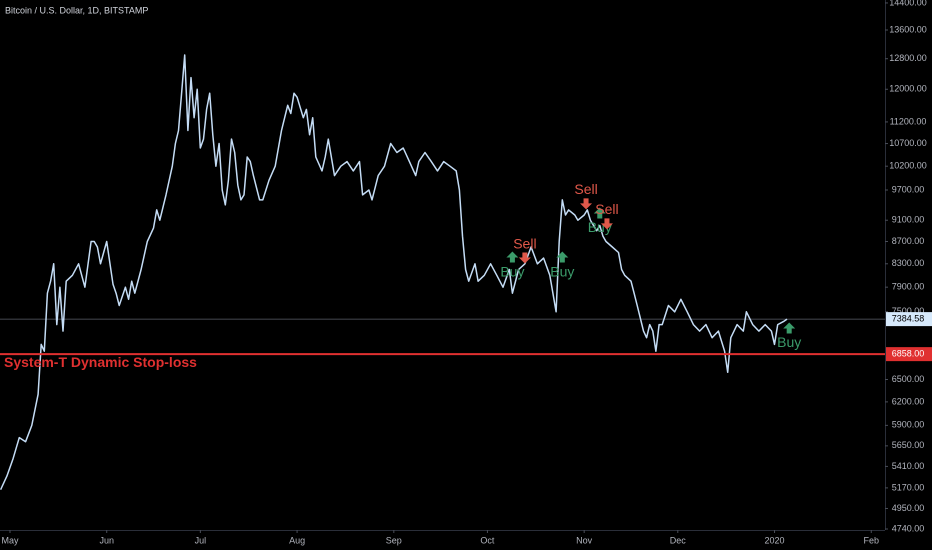 The width and height of the screenshot is (932, 550). I want to click on y-tick-label: 6200.00, so click(908, 401).